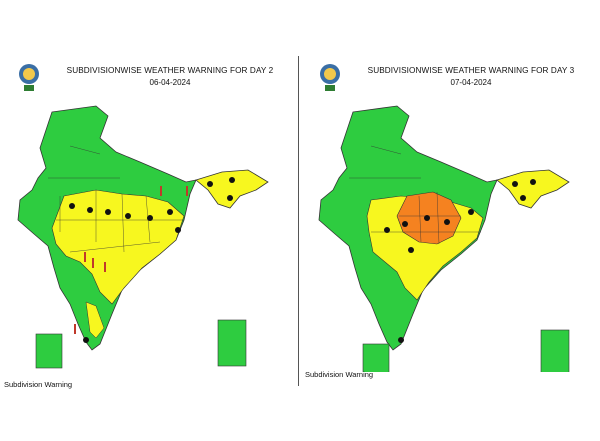  What do you see at coordinates (95, 320) in the screenshot?
I see `south-coast-yellow-zone` at bounding box center [95, 320].